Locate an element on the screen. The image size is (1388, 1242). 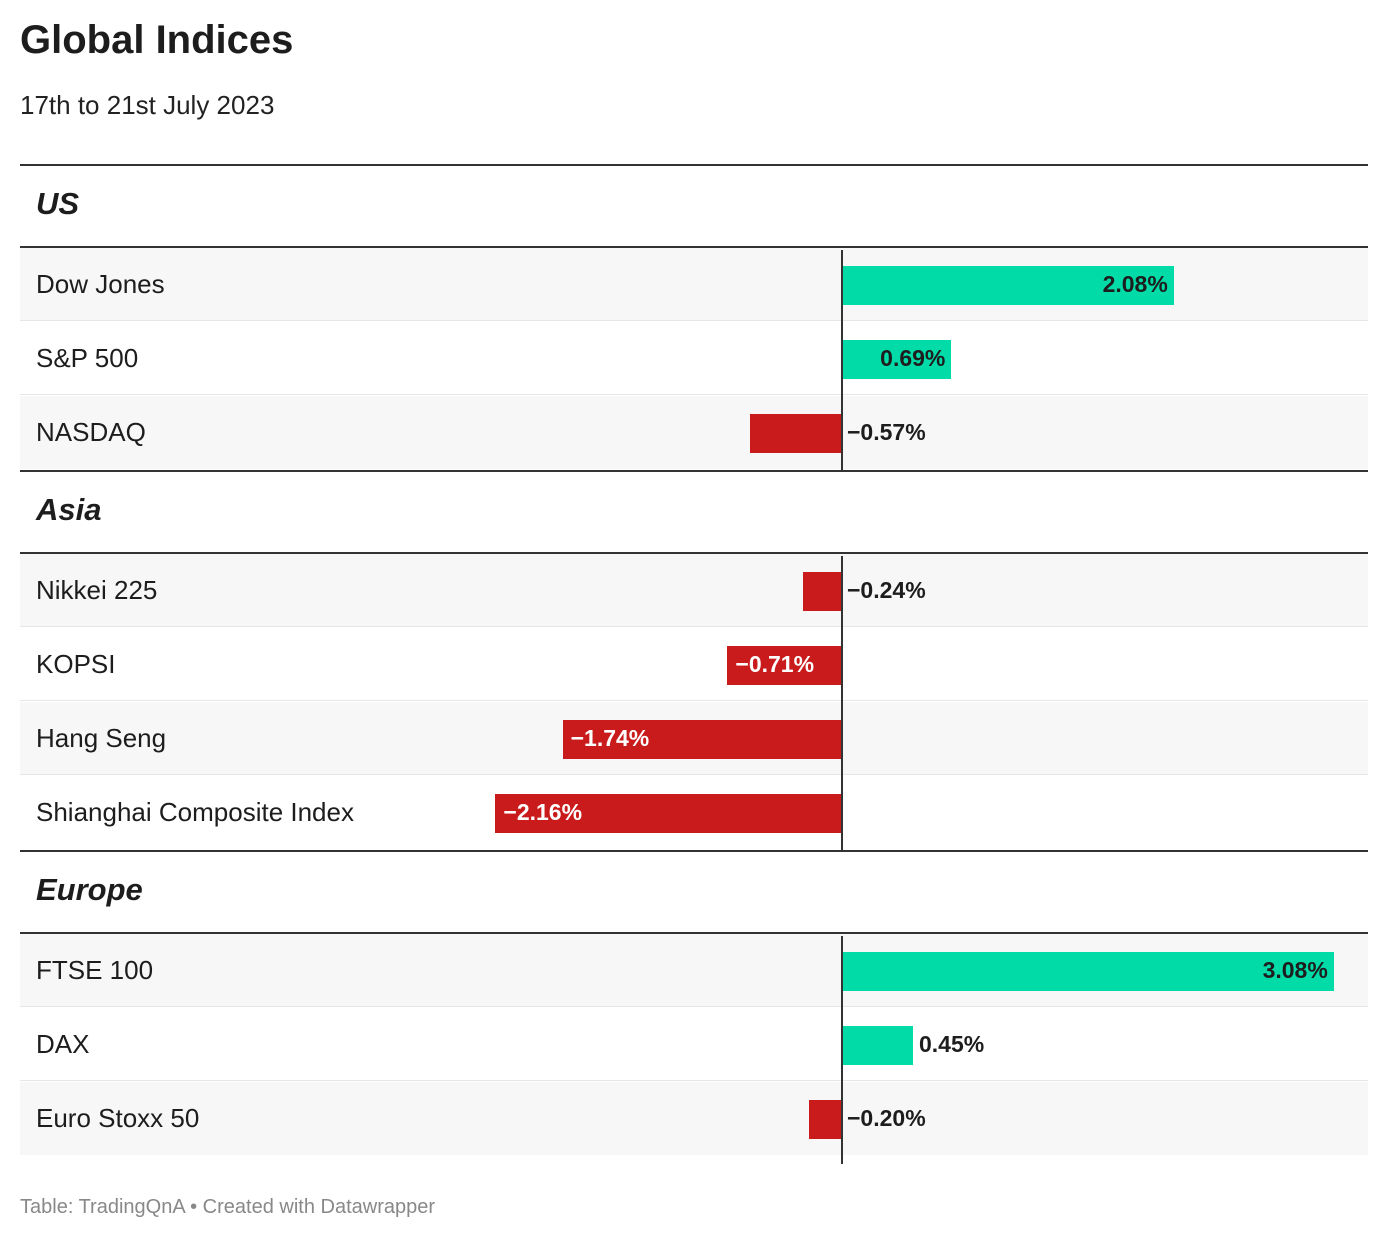
row-label: KOPSI is located at coordinates (76, 664).